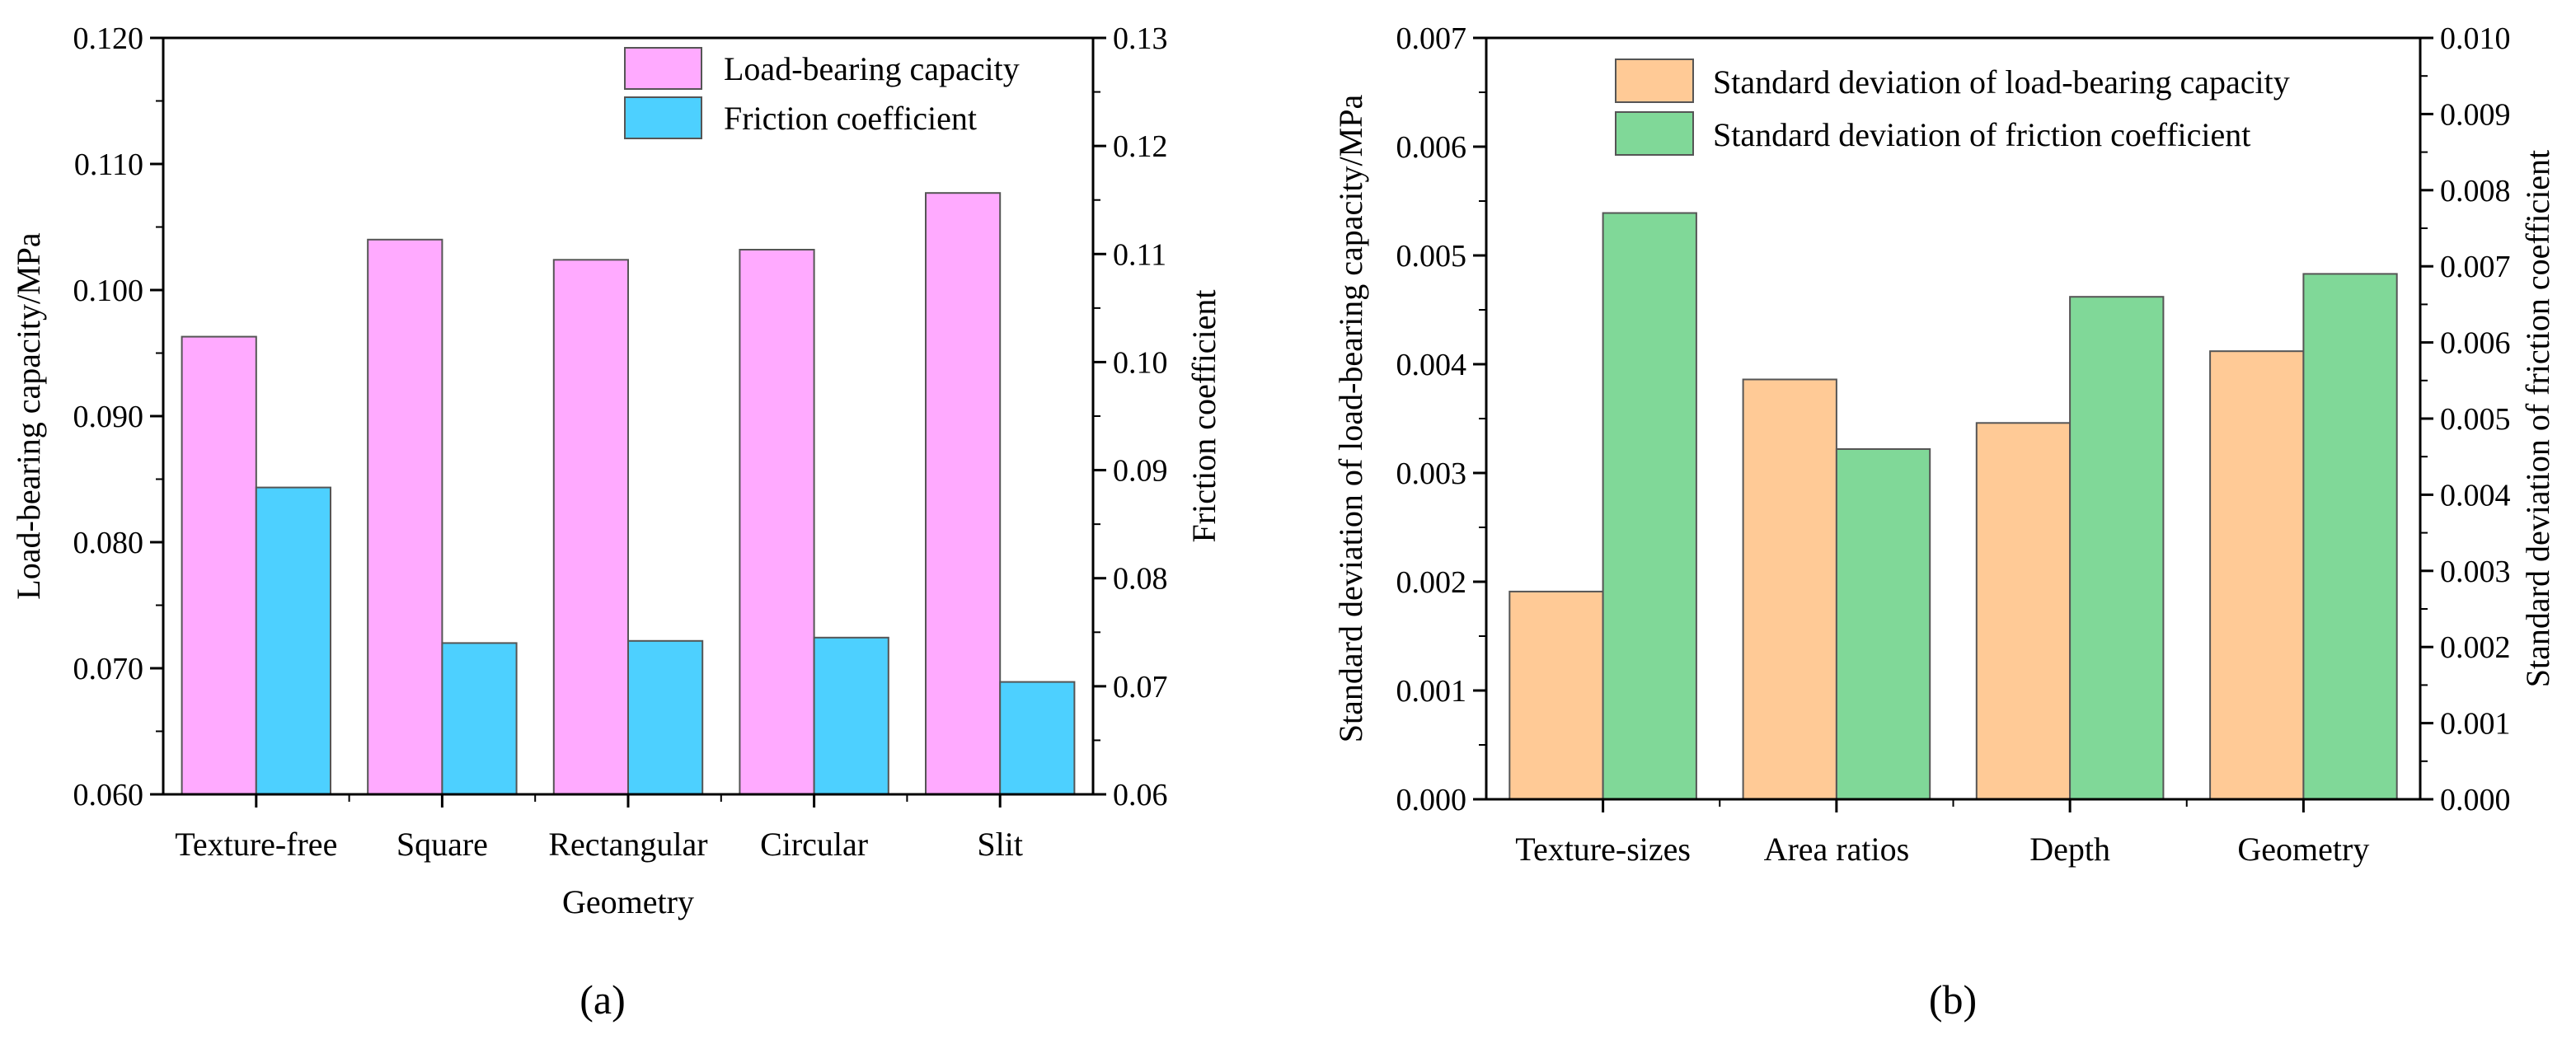  What do you see at coordinates (1432, 691) in the screenshot?
I see `left-tick-label: 0.001` at bounding box center [1432, 691].